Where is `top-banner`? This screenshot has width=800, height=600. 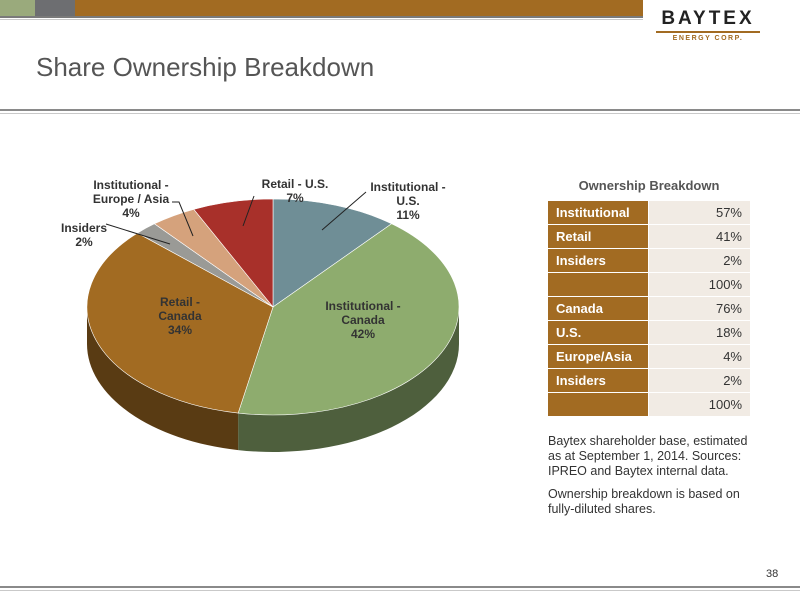
top-banner is located at coordinates (321, 8).